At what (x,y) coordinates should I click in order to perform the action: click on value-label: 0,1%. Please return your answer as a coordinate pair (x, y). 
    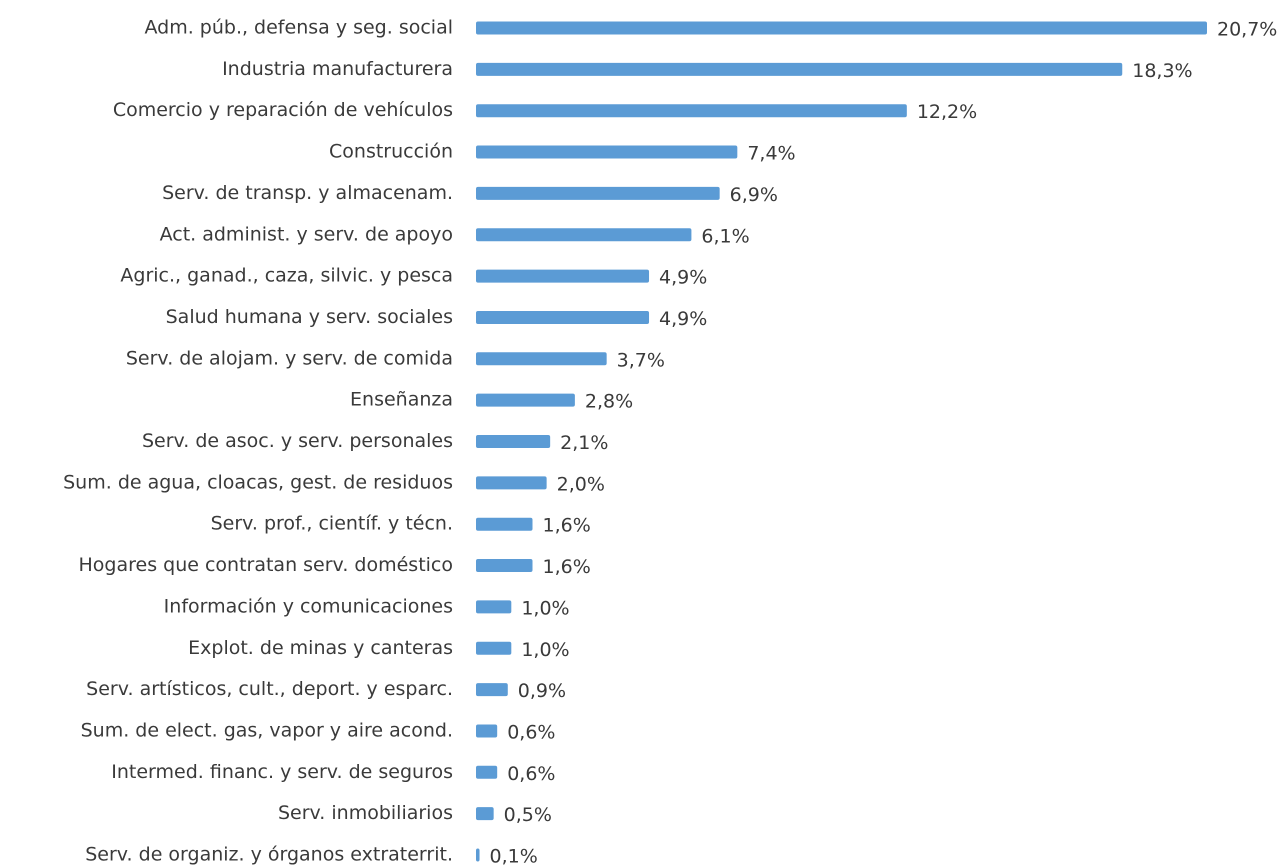
    Looking at the image, I should click on (514, 856).